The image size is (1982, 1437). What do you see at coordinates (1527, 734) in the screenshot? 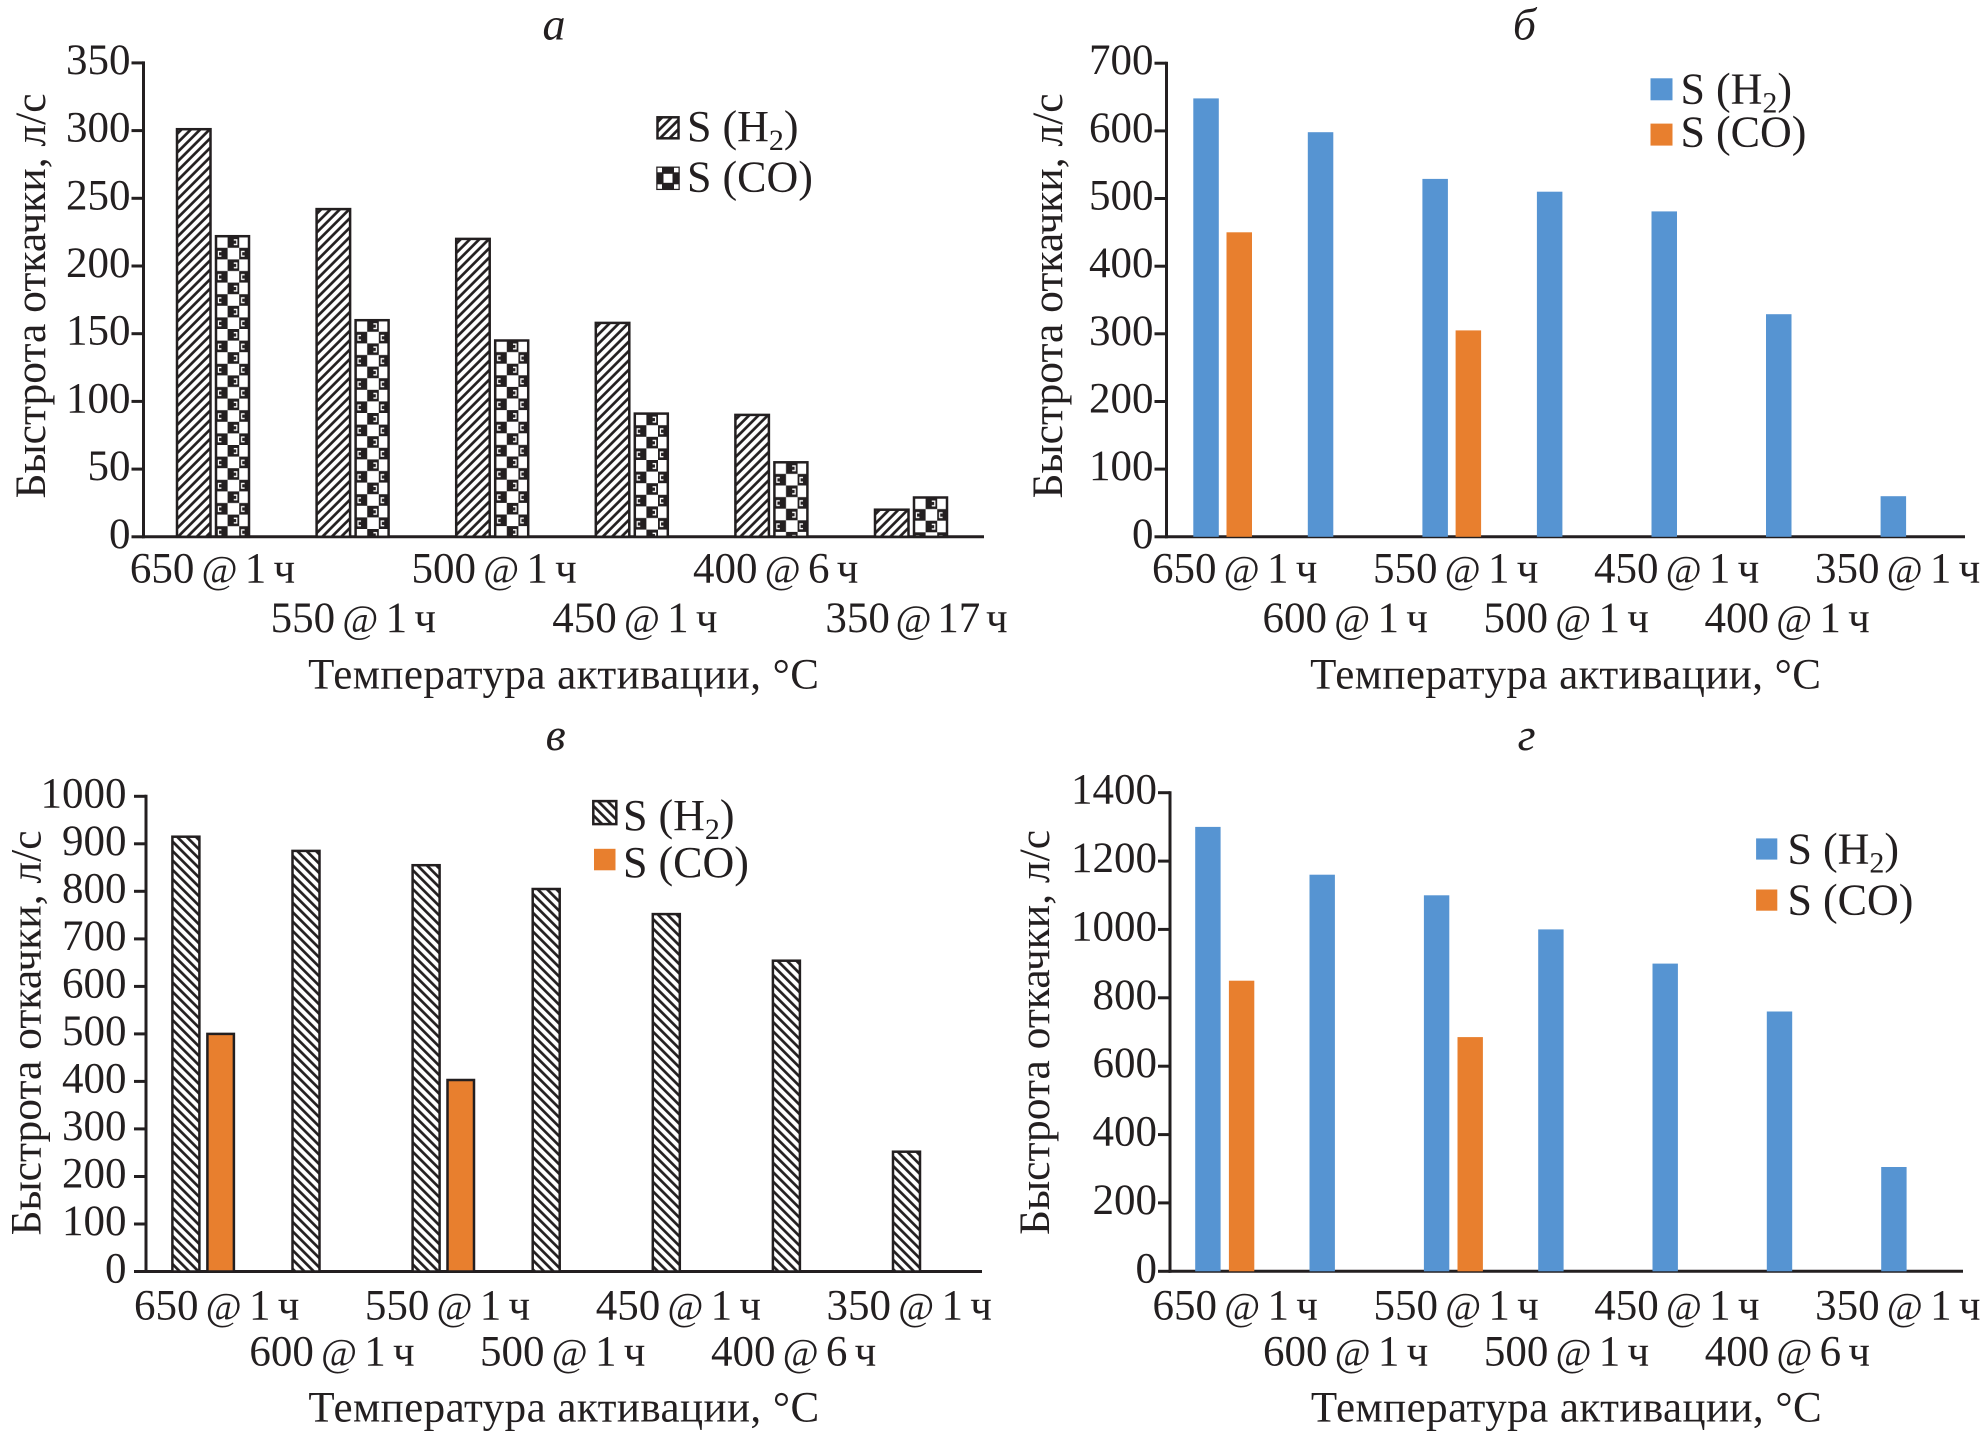
I see `svg-text: г` at bounding box center [1527, 734].